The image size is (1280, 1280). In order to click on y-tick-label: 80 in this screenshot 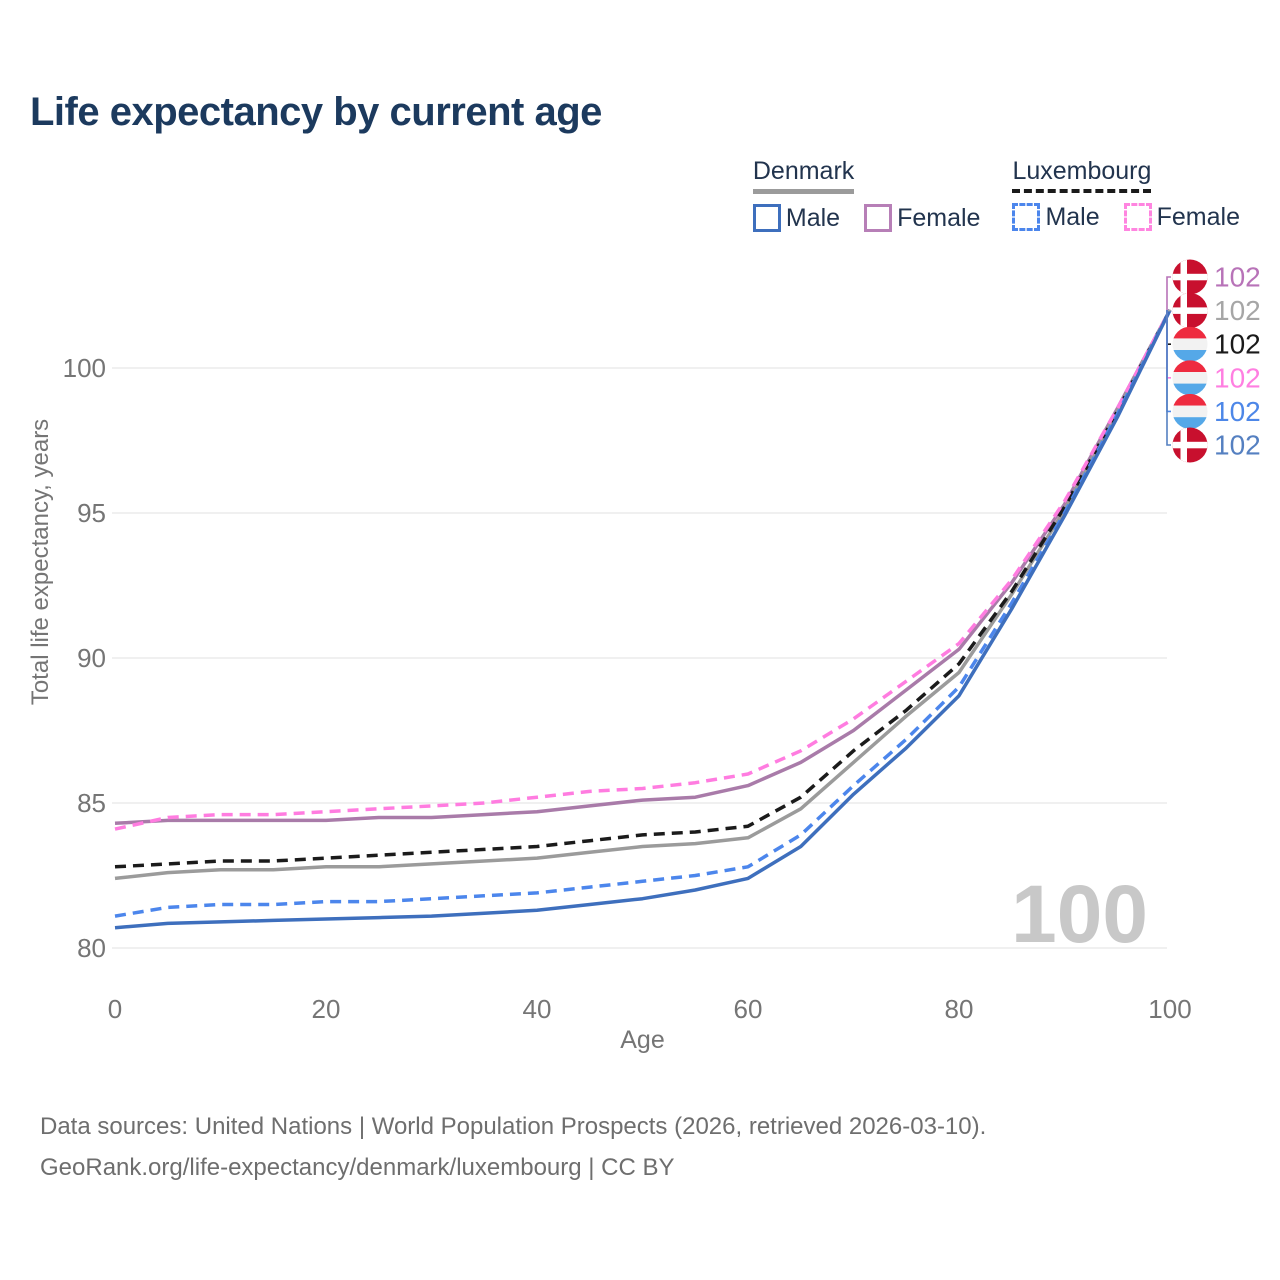, I will do `click(91, 948)`.